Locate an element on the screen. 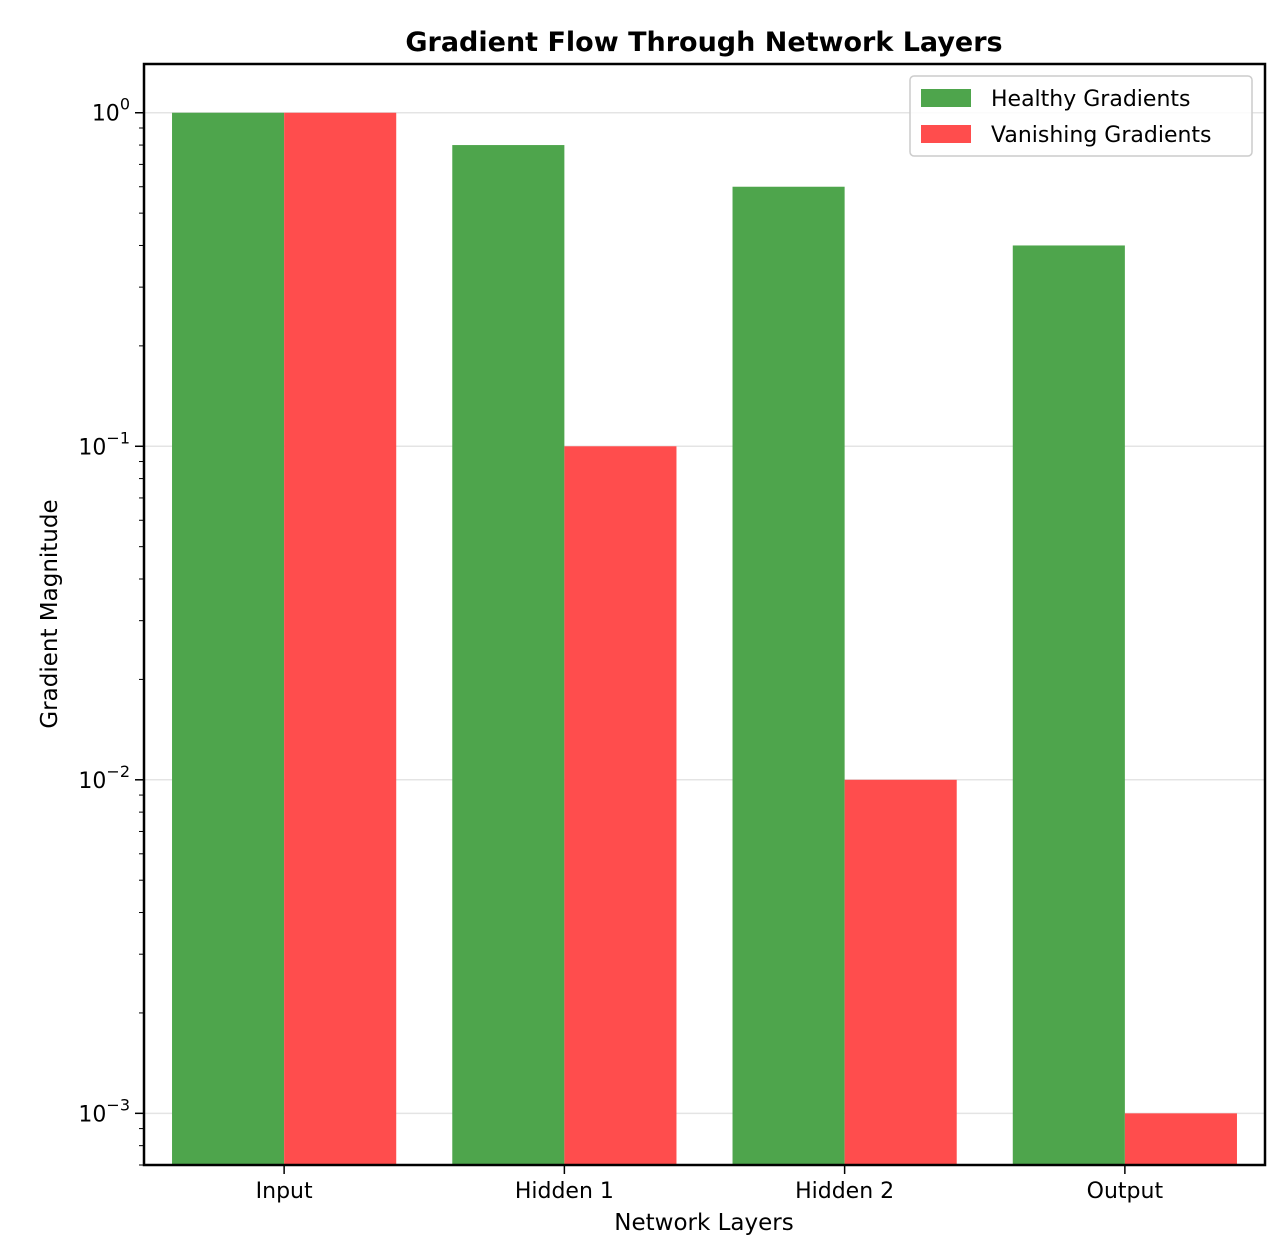 The width and height of the screenshot is (1284, 1257). legend: Healthy Gradients Vanishing Gradients is located at coordinates (1081, 116).